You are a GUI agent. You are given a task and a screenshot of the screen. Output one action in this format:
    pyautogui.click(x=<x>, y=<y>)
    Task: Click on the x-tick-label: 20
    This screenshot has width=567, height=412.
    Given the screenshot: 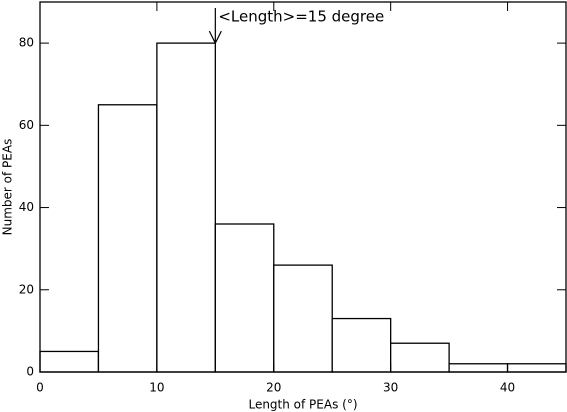 What is the action you would take?
    pyautogui.click(x=273, y=388)
    